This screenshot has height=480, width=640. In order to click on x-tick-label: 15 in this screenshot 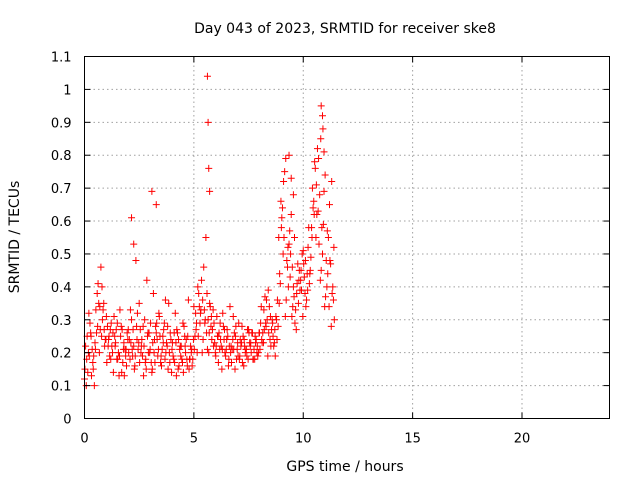, I will do `click(412, 439)`.